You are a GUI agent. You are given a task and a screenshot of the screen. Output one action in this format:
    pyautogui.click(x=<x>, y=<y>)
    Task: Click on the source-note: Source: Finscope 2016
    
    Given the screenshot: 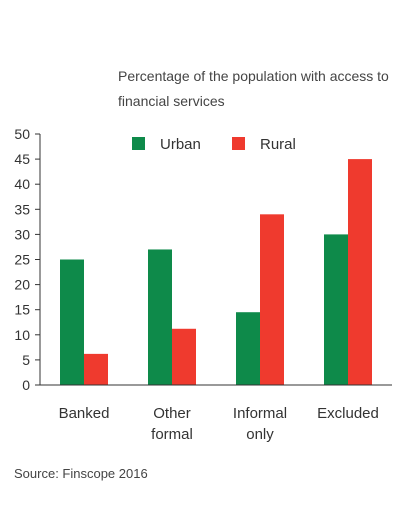 What is the action you would take?
    pyautogui.click(x=81, y=473)
    